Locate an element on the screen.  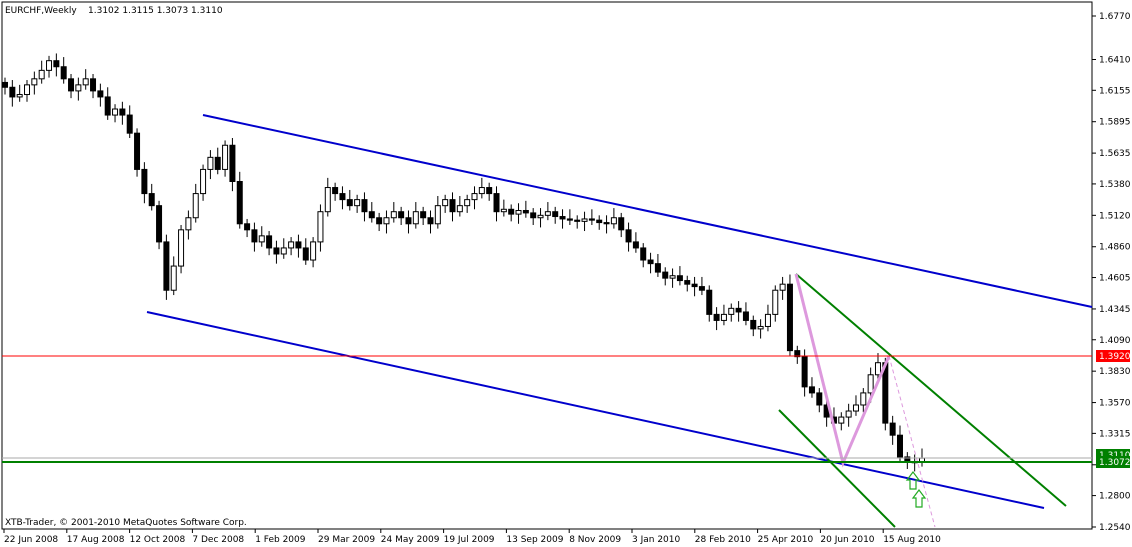
x-tick-label: 22 Jun 2008 is located at coordinates (31, 540).